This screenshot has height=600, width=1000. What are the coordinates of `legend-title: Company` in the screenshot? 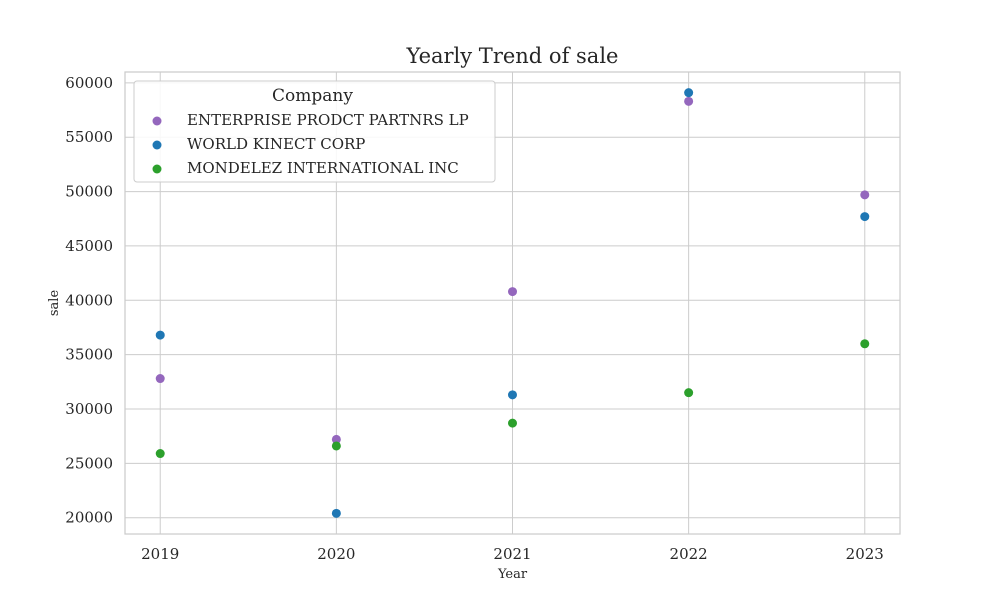 It's located at (312, 96).